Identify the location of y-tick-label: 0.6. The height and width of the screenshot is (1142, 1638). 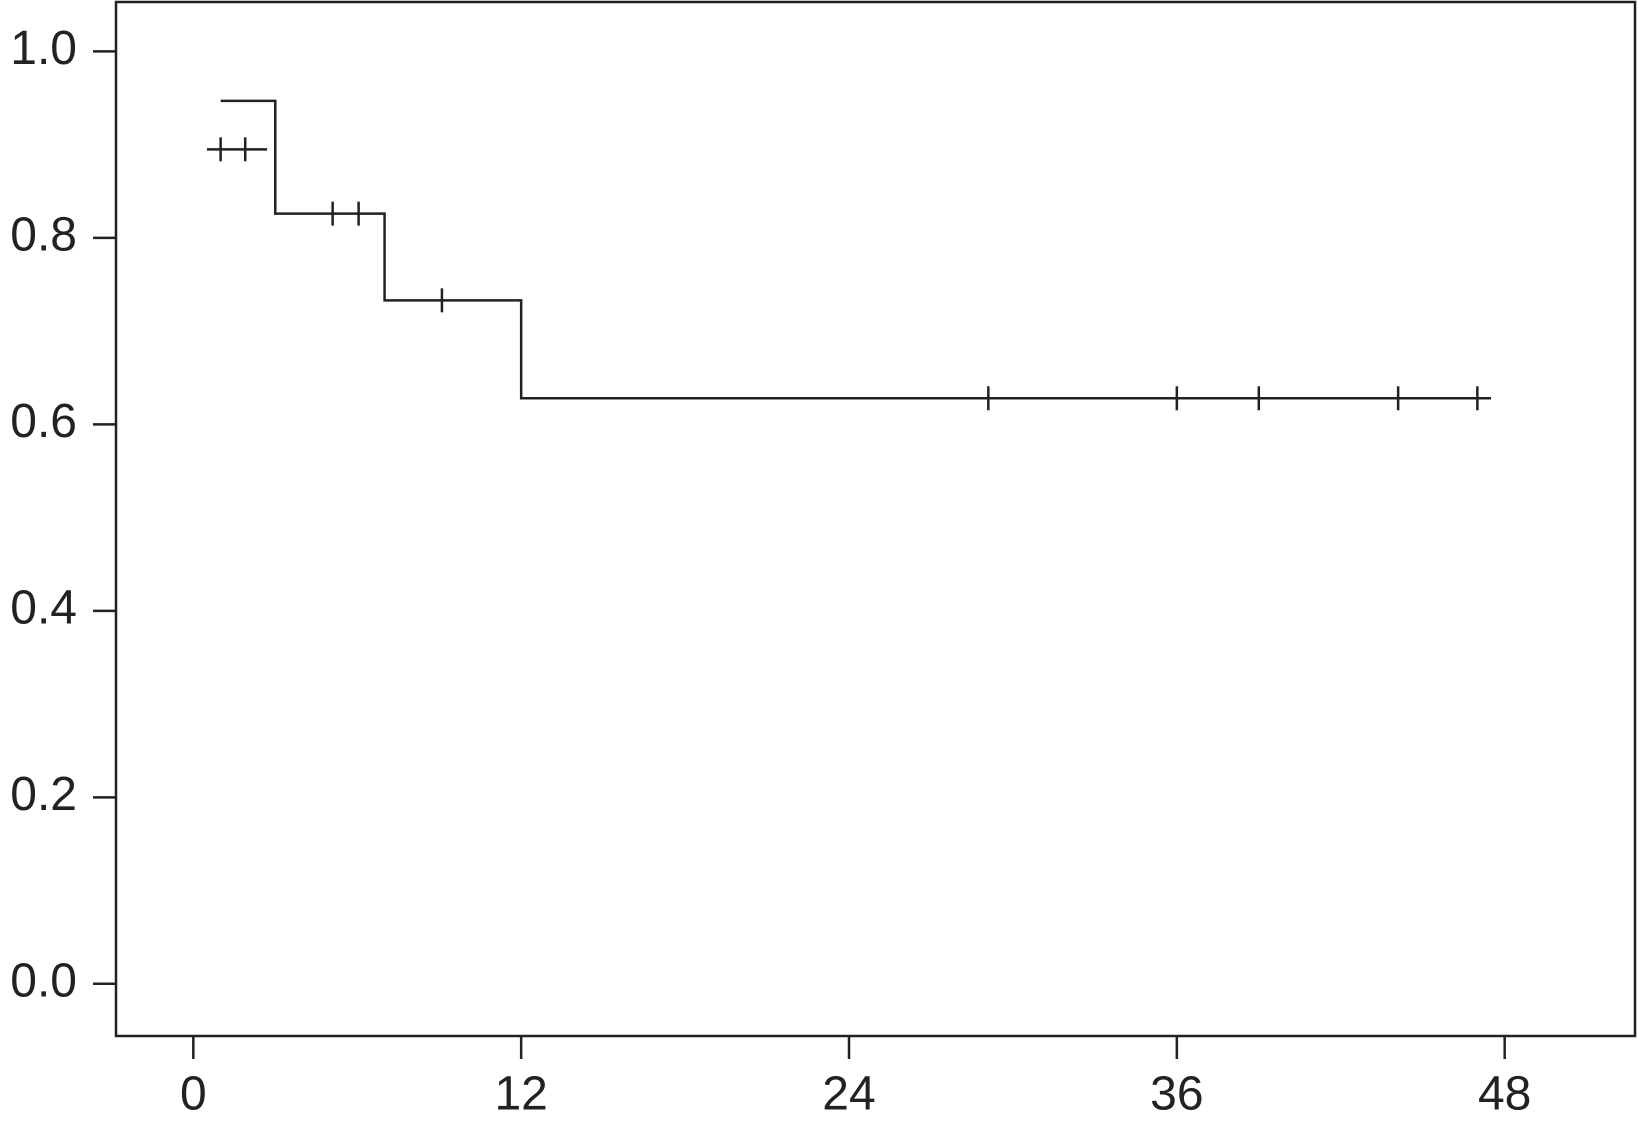
(43, 421).